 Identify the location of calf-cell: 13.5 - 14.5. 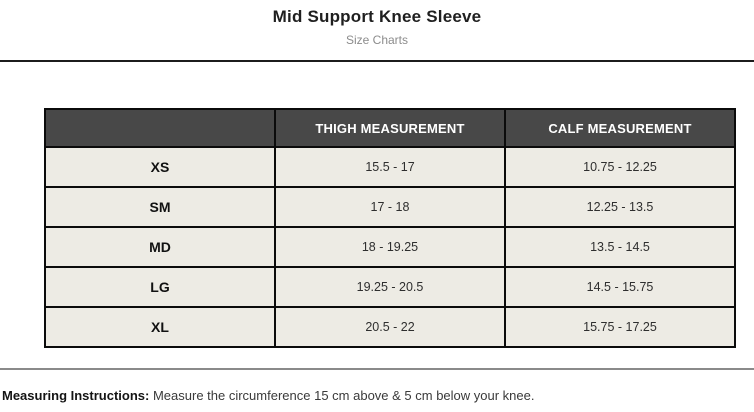
(620, 247).